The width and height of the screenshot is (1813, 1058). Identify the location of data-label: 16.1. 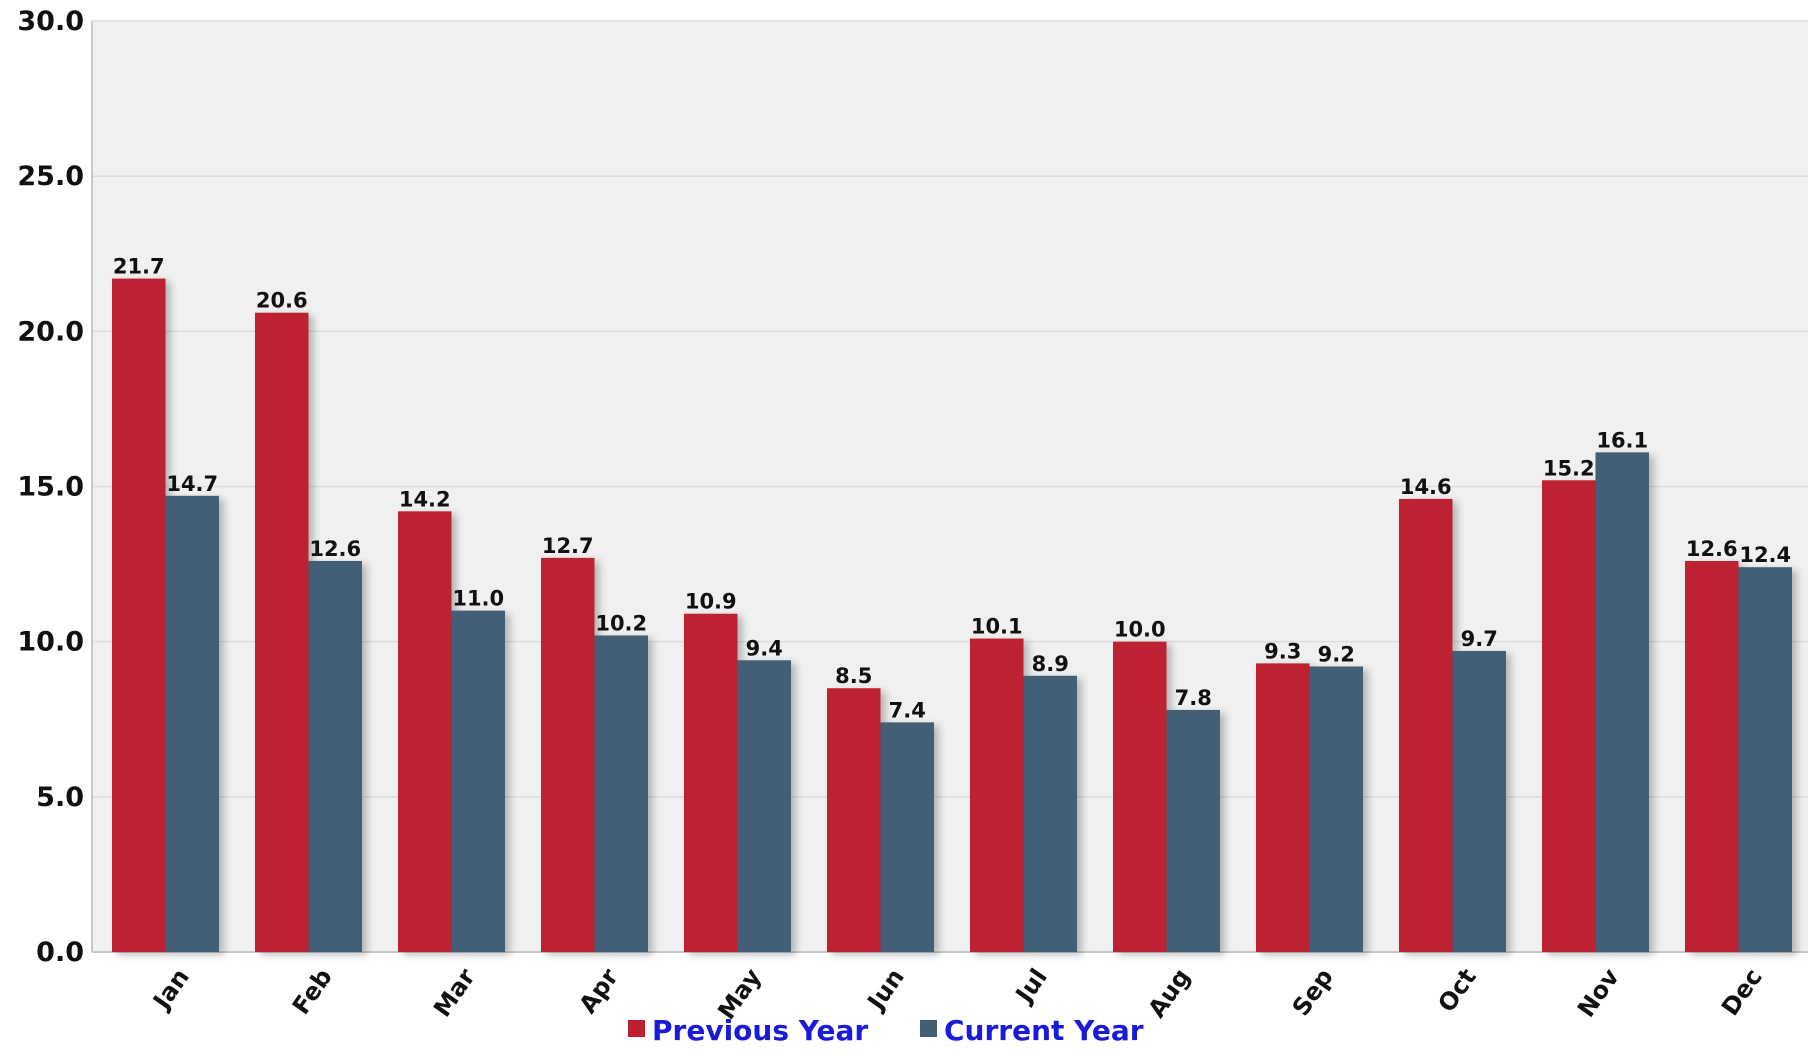
(1622, 440).